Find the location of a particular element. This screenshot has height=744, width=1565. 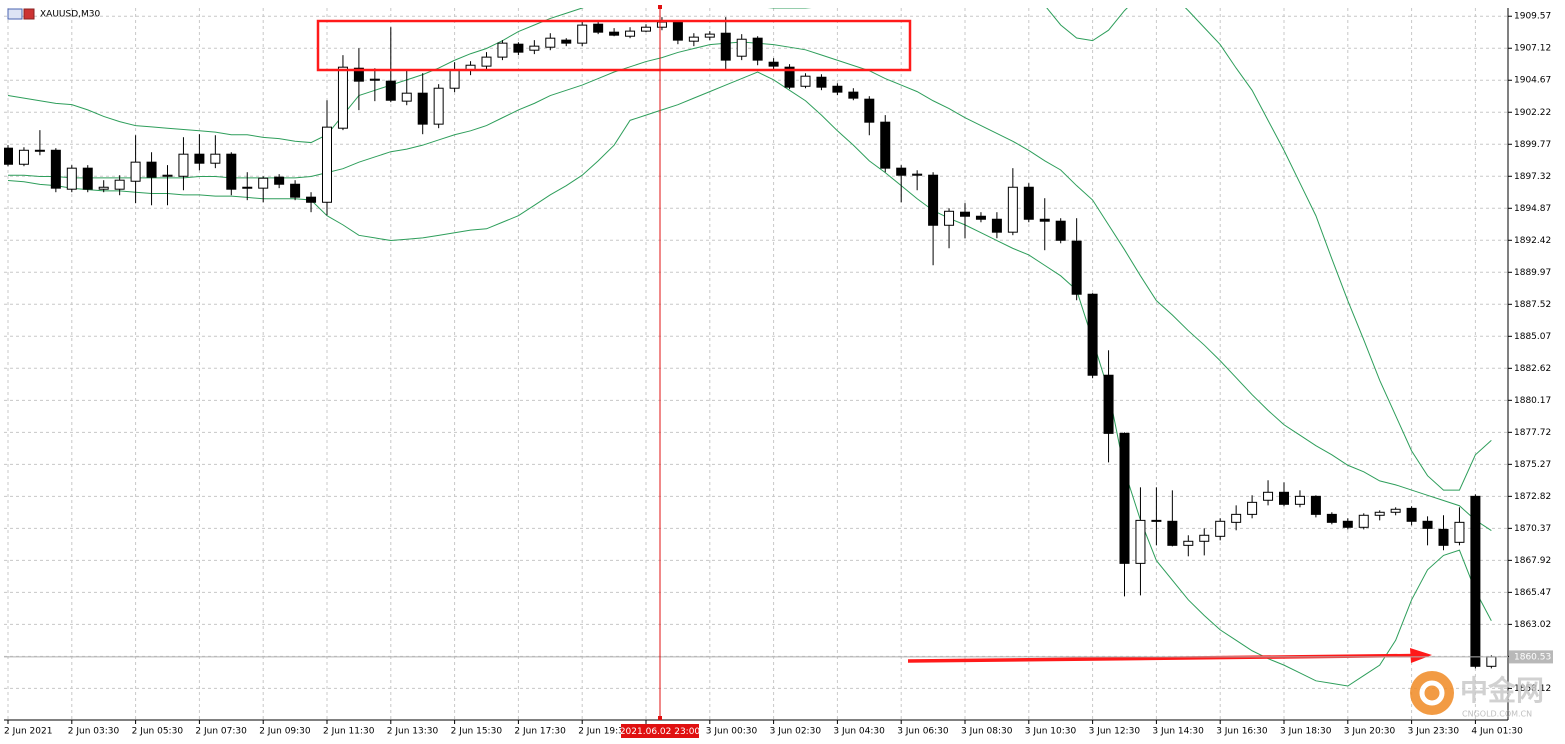

y-tick-label: 1887.52 is located at coordinates (1532, 305).